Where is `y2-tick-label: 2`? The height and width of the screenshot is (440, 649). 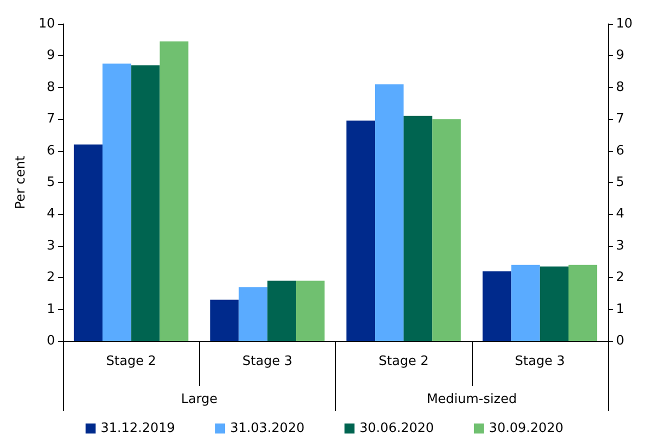 y2-tick-label: 2 is located at coordinates (620, 278).